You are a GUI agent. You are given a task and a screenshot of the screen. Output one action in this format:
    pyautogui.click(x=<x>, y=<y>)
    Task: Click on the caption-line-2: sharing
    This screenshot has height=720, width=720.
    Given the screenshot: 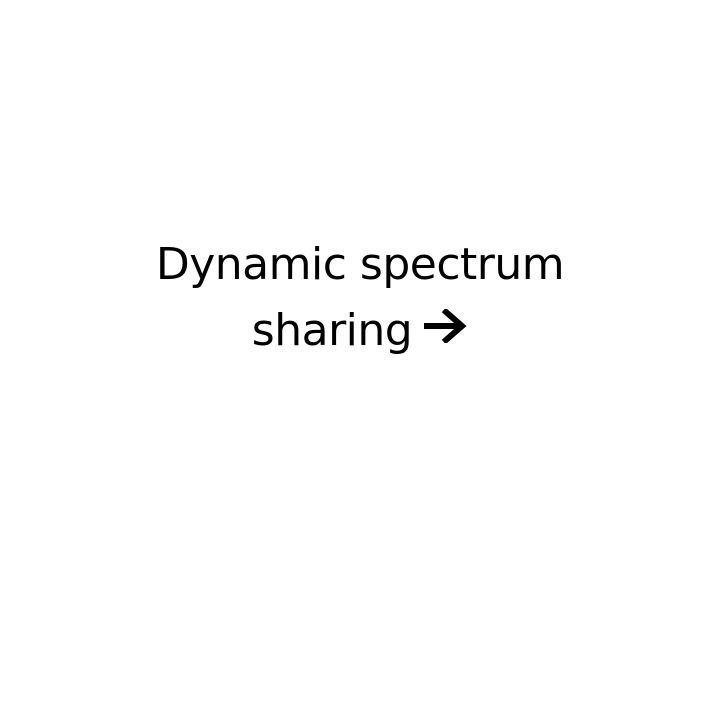 What is the action you would take?
    pyautogui.click(x=360, y=332)
    